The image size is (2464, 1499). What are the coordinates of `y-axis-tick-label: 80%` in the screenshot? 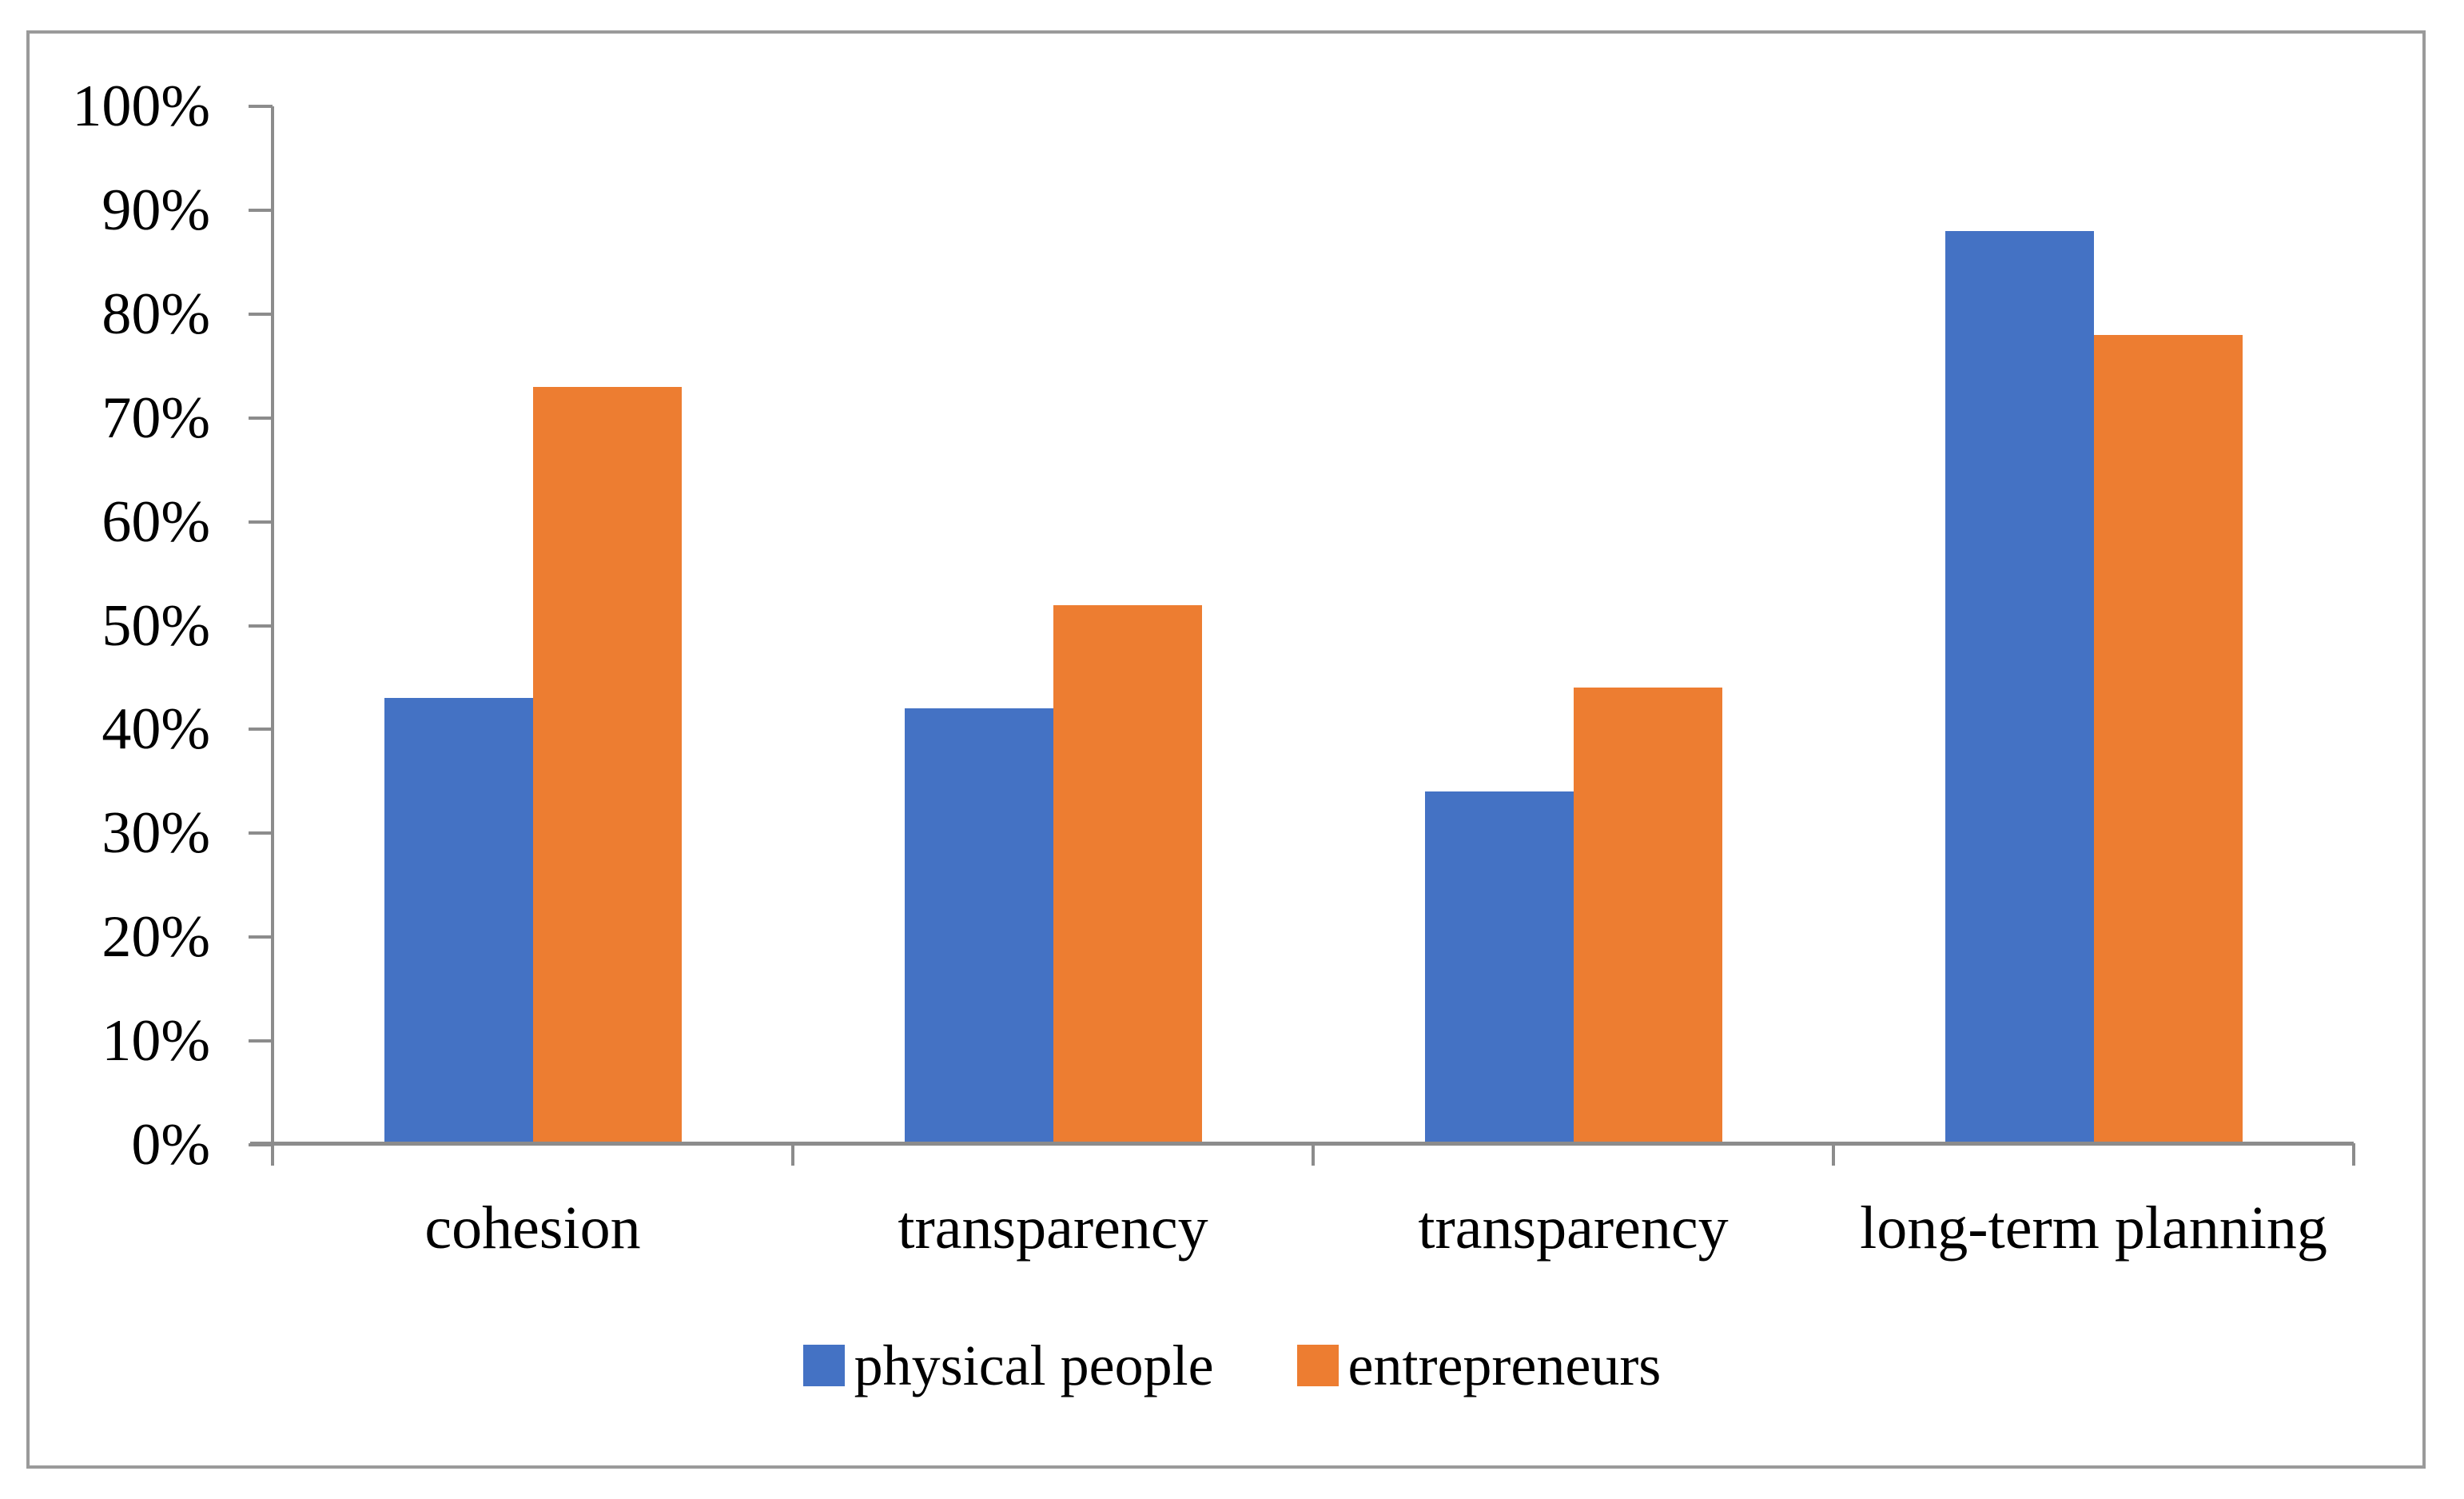 It's located at (156, 314).